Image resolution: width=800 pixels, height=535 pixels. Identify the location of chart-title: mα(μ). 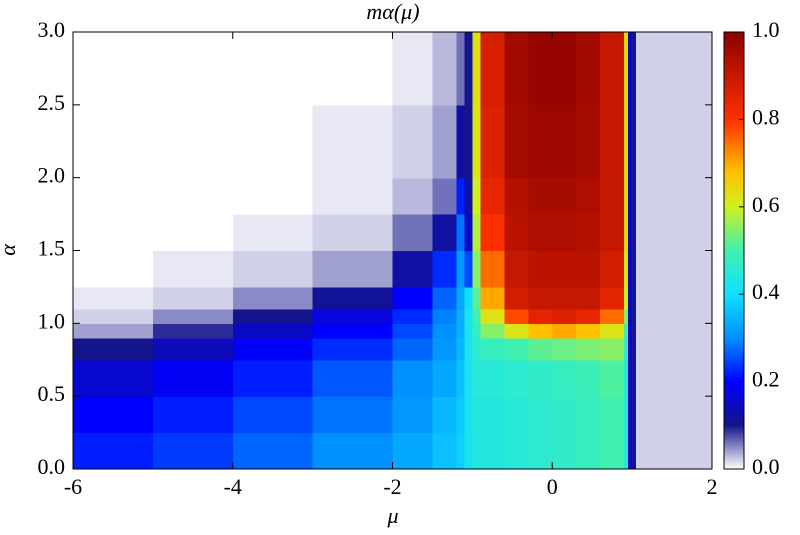
(392, 12).